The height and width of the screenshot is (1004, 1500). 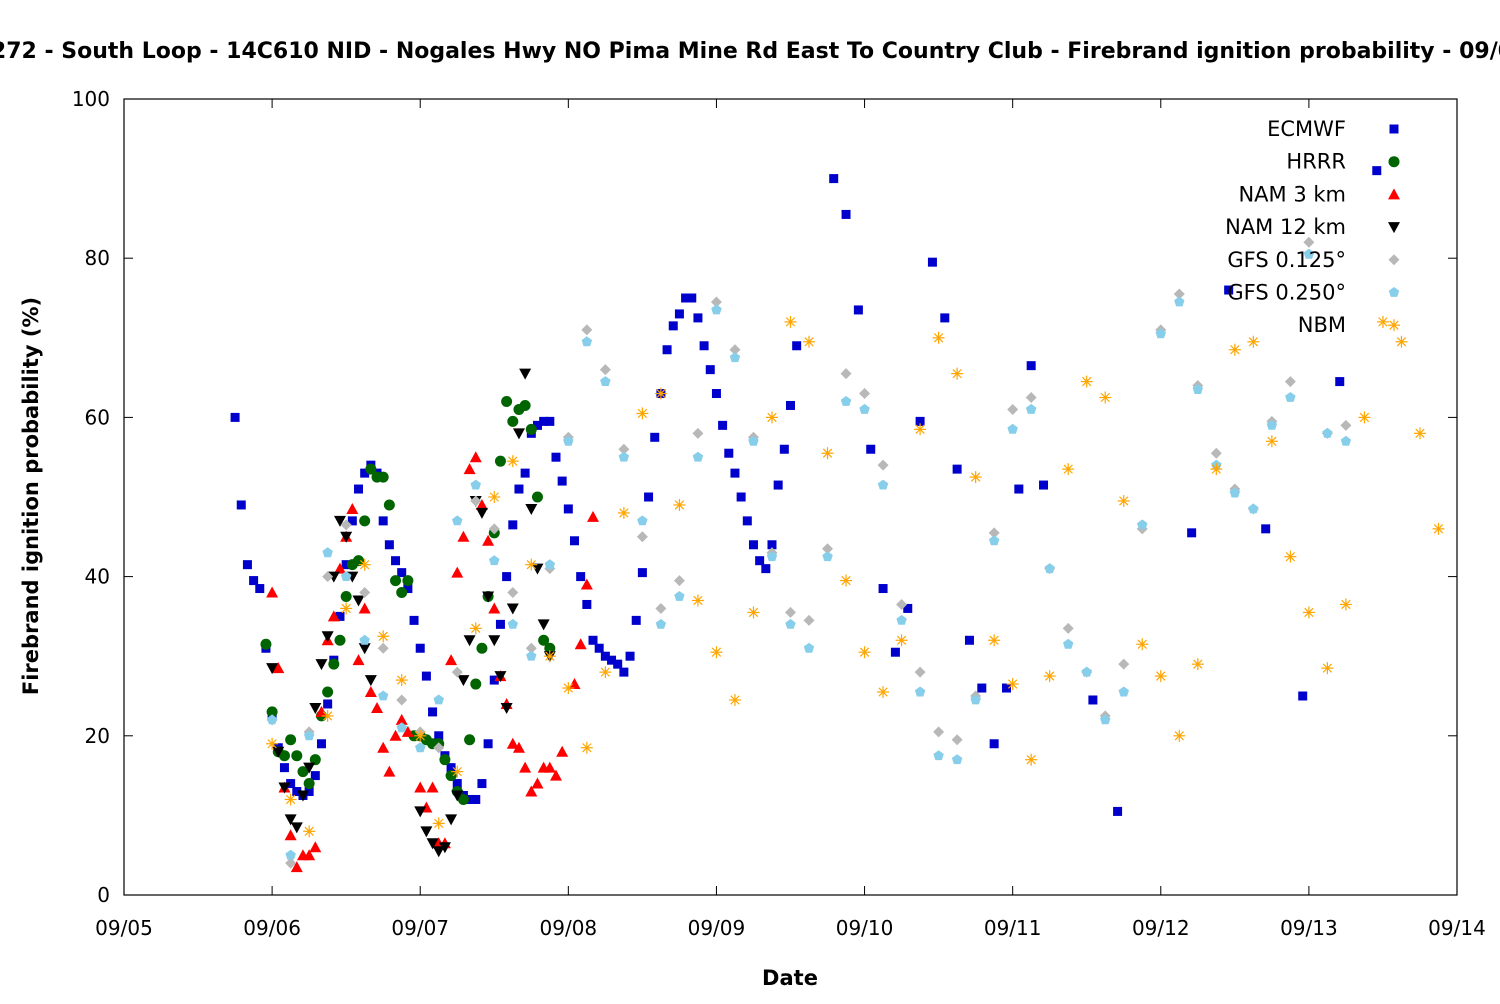 I want to click on y-tick-label: 0, so click(x=103, y=895).